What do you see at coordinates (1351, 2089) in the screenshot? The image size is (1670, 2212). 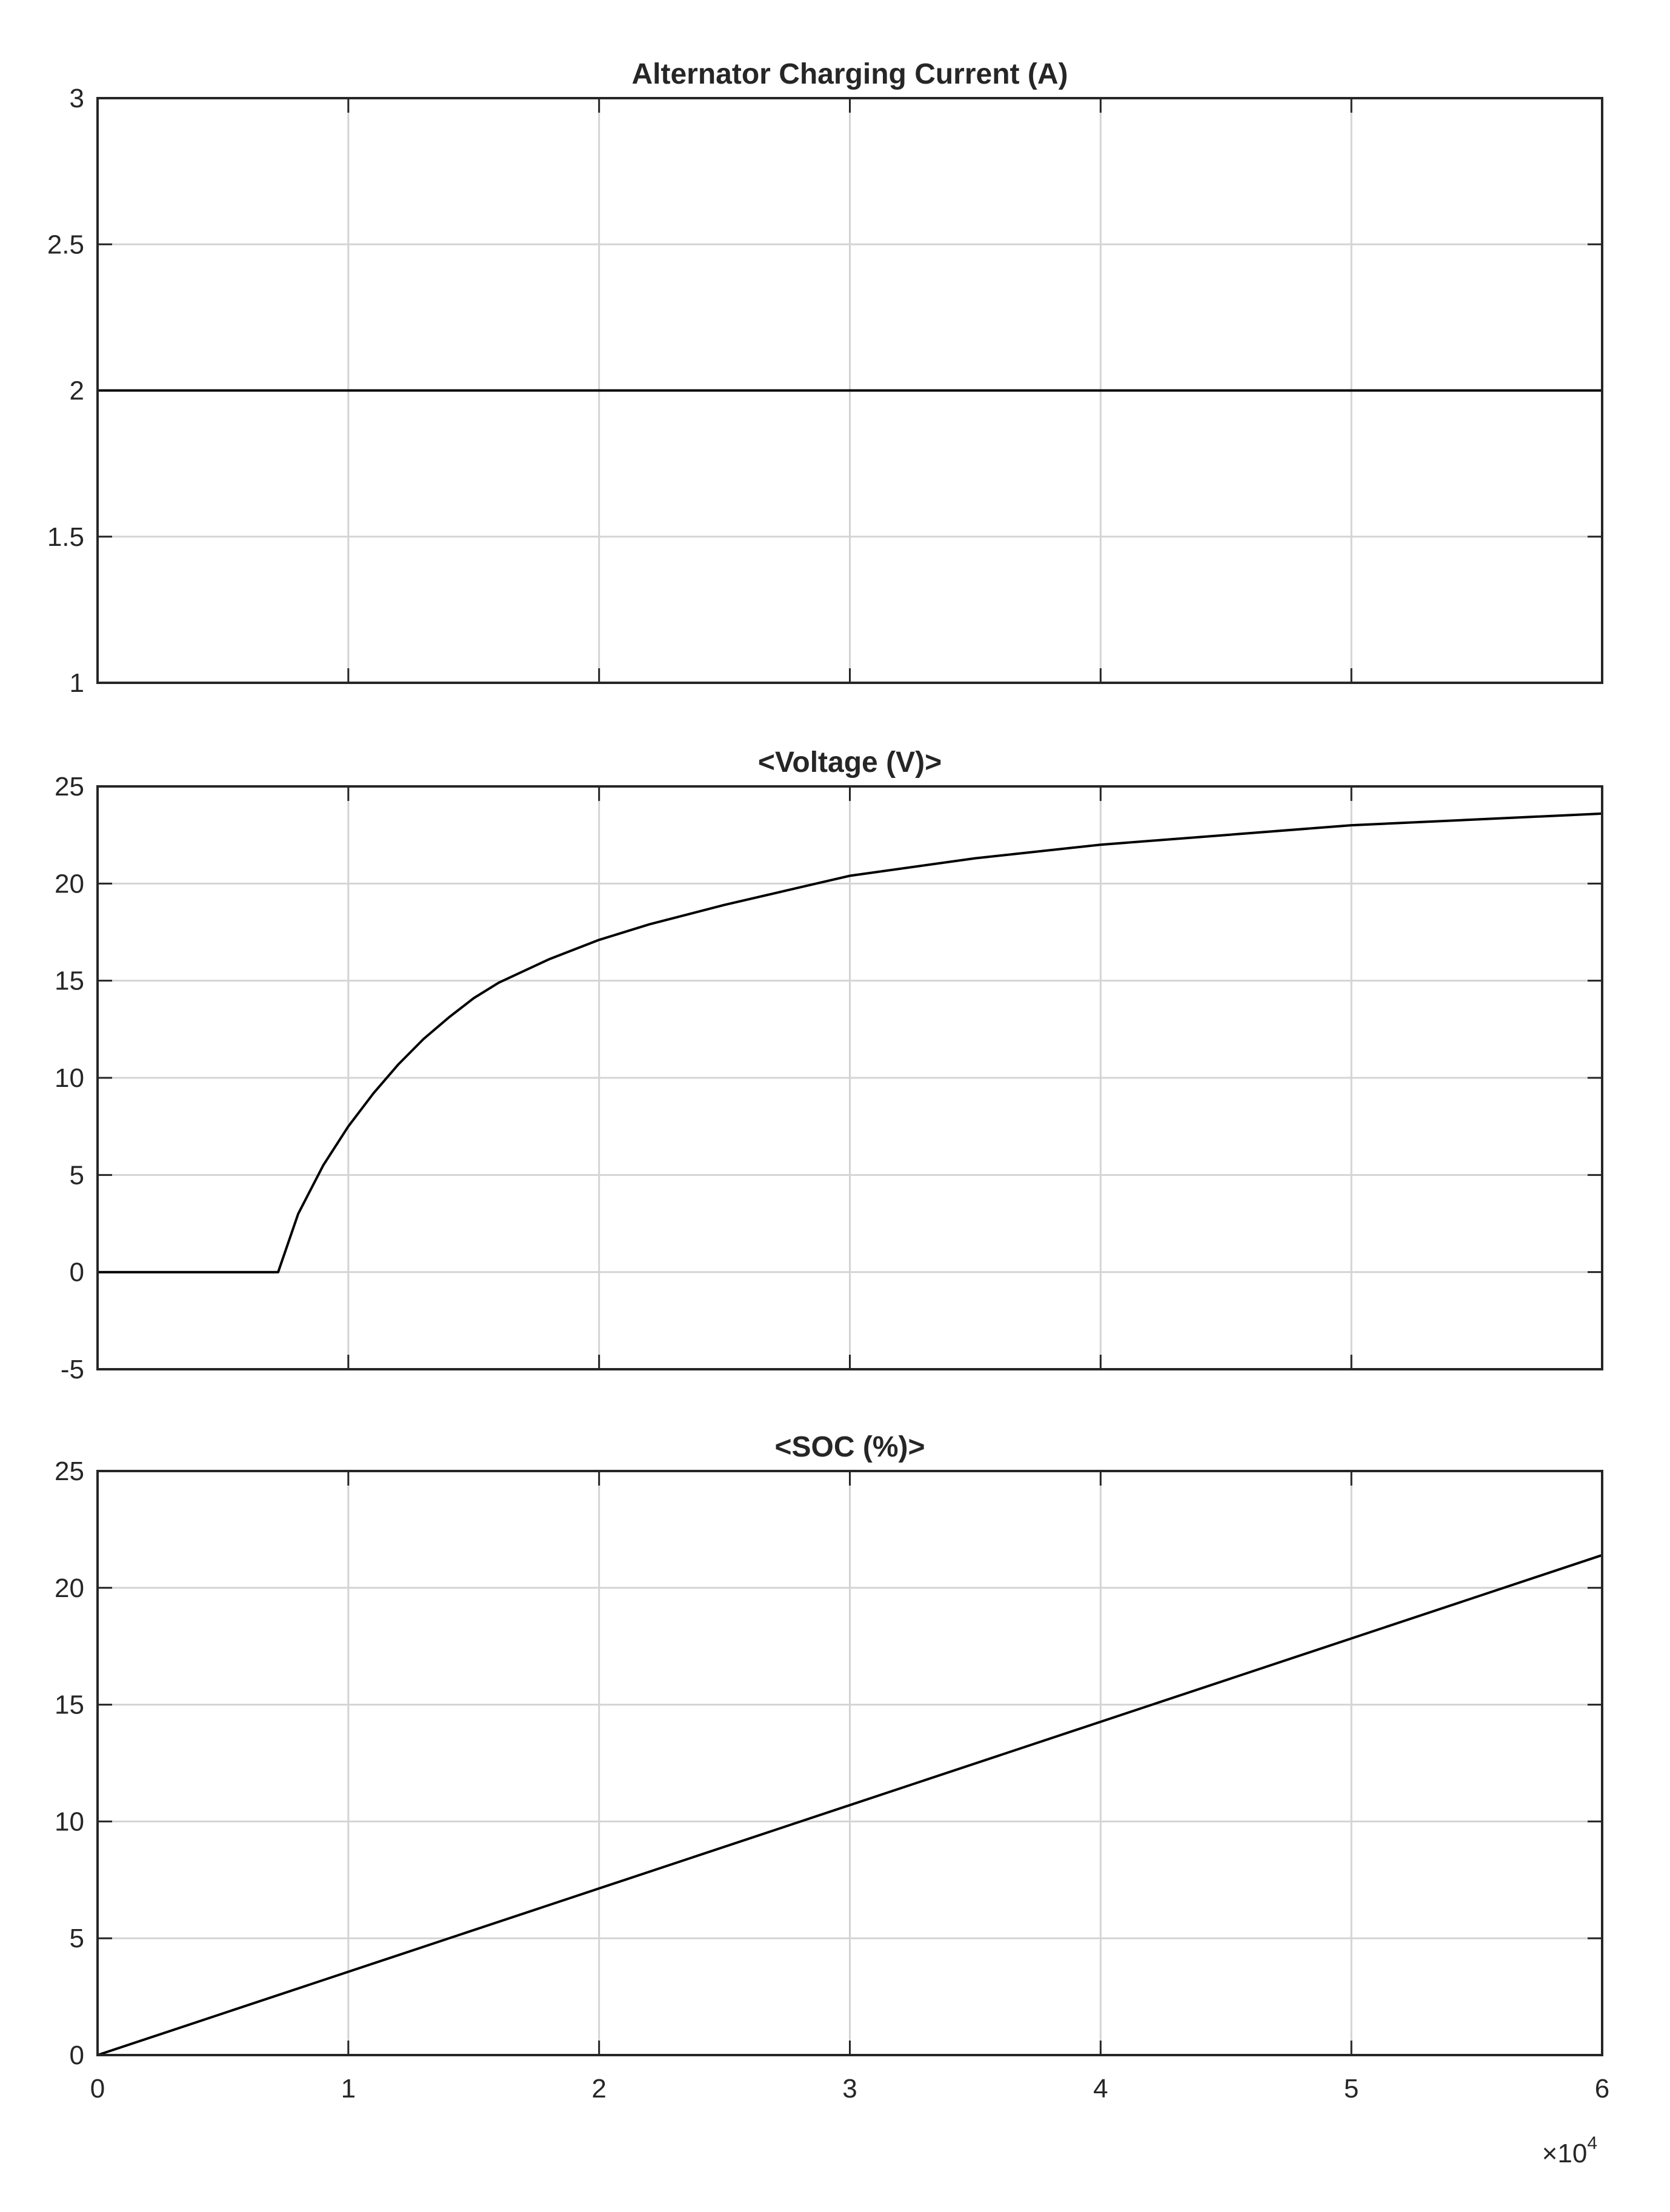 I see `soc-x-tick-label: 5` at bounding box center [1351, 2089].